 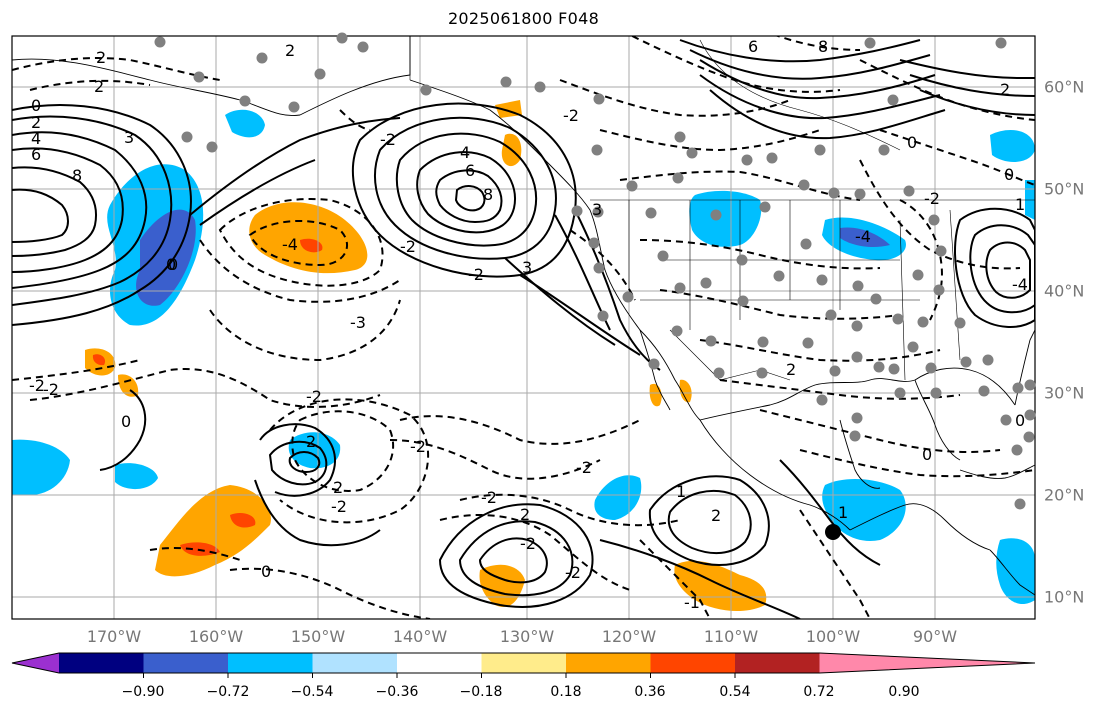 I want to click on colorbar-tick-label: 0.72, so click(x=819, y=692).